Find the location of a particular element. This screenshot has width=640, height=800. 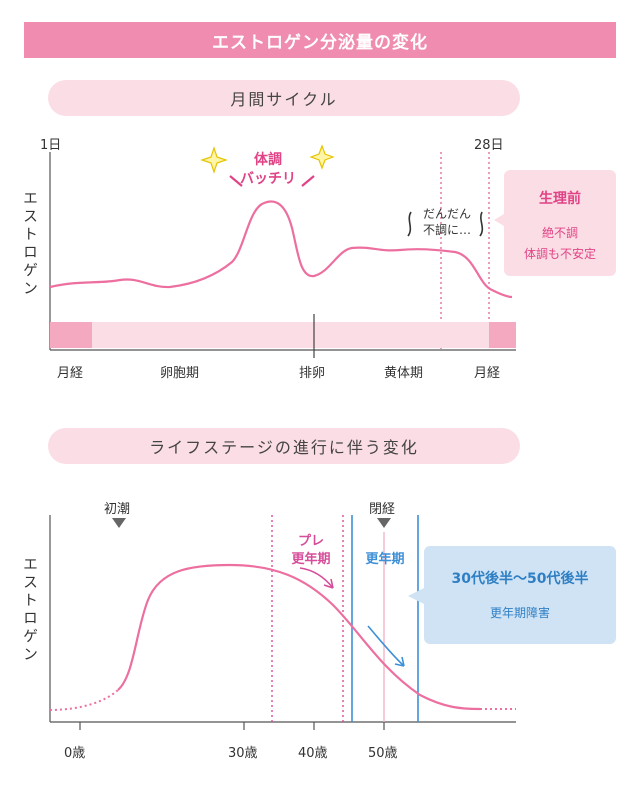

age-40: 40歳 is located at coordinates (313, 753).